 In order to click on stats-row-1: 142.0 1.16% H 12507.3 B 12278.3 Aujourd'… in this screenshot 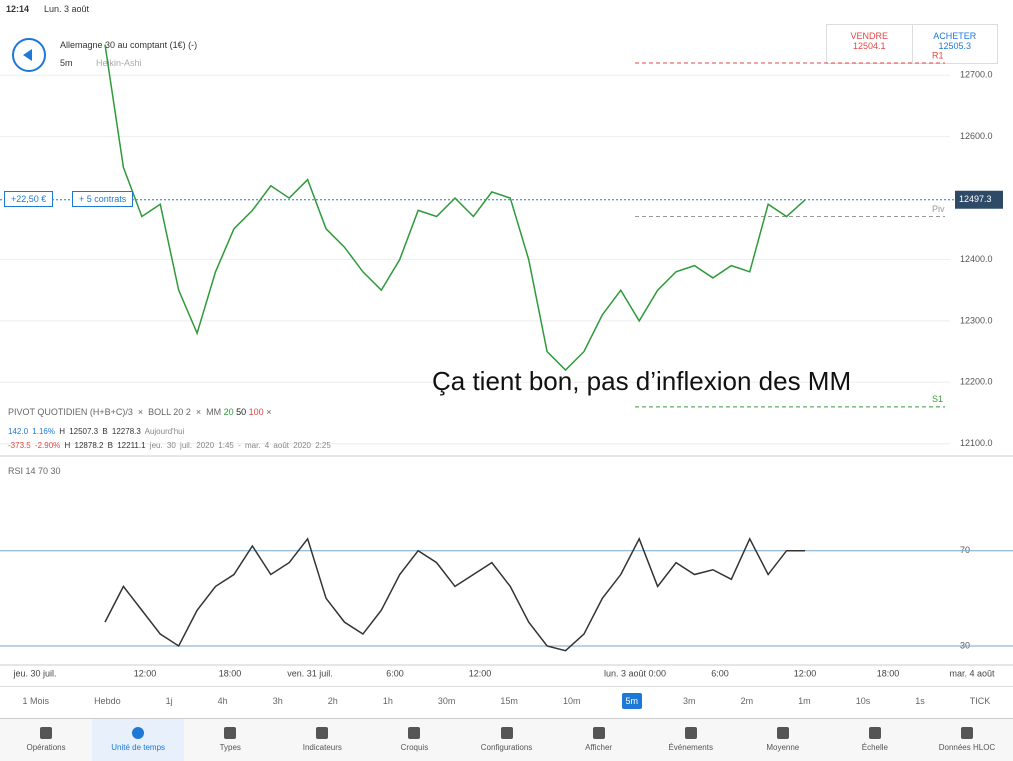, I will do `click(96, 431)`.